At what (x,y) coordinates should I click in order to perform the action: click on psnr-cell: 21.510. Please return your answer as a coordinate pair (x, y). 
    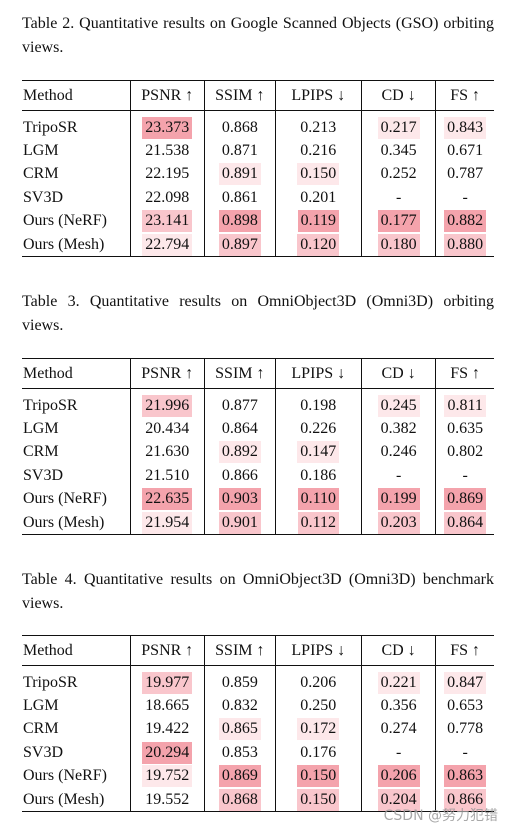
    Looking at the image, I should click on (167, 476).